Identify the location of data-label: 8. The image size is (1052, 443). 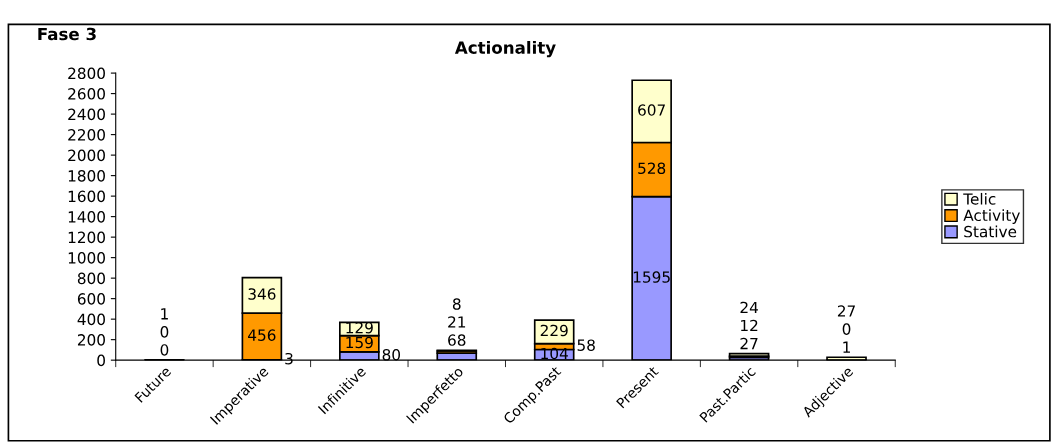
(456, 304).